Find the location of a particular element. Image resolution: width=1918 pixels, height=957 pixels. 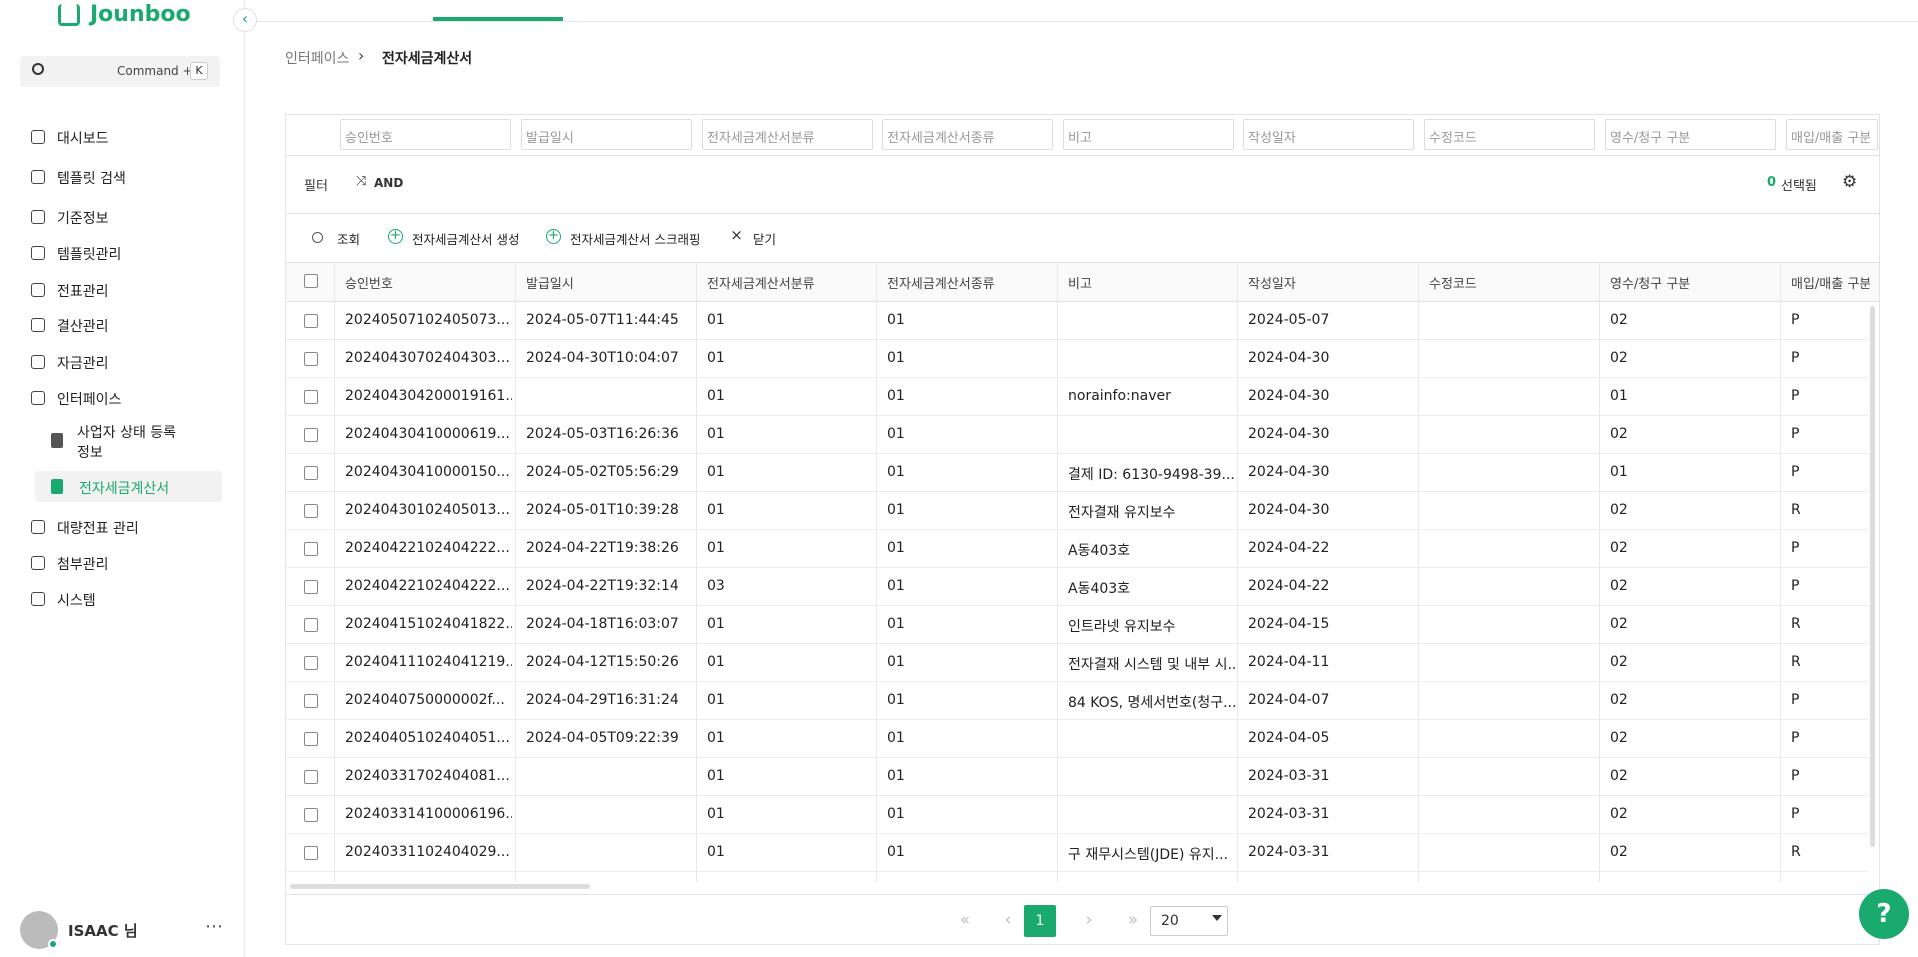

column-divider is located at coordinates (876, 572).